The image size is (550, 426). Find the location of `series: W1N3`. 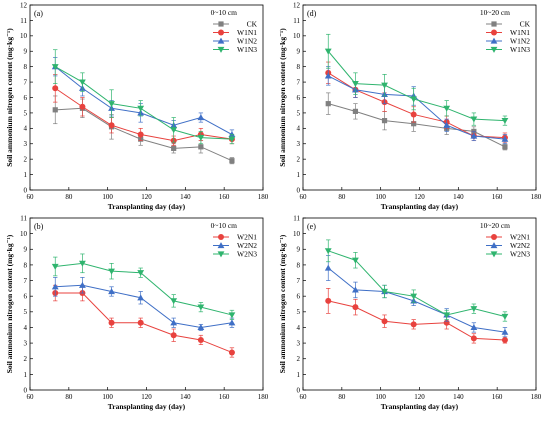

series: W1N3 is located at coordinates (427, 79).